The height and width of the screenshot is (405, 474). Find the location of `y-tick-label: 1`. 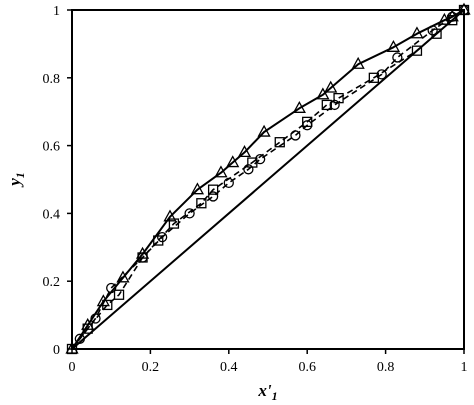

y-tick-label: 1 is located at coordinates (56, 11).